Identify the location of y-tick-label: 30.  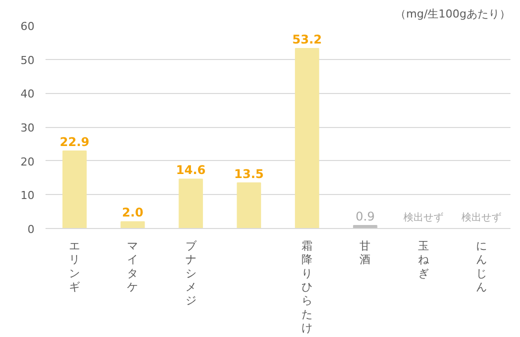
(27, 128).